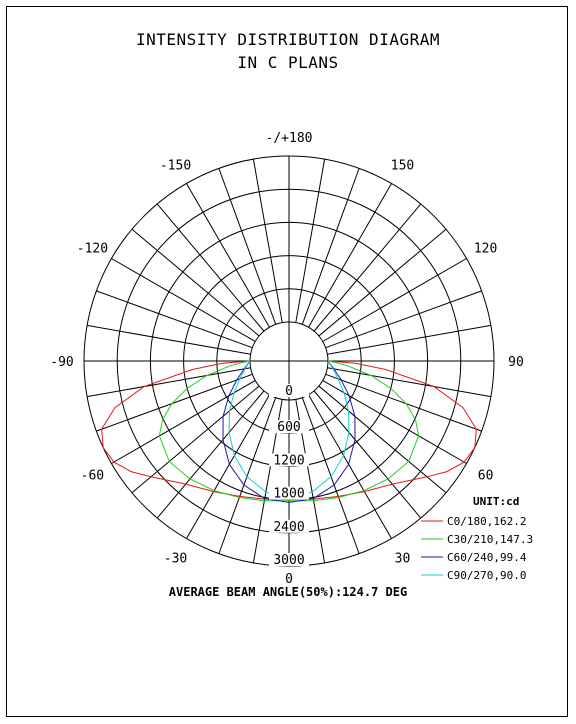 Image resolution: width=576 pixels, height=724 pixels. What do you see at coordinates (92, 476) in the screenshot?
I see `angle-label: -60` at bounding box center [92, 476].